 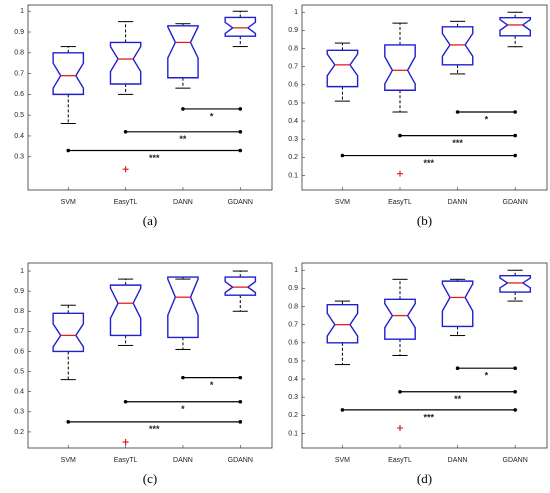 What do you see at coordinates (424, 220) in the screenshot?
I see `caption: (b)` at bounding box center [424, 220].